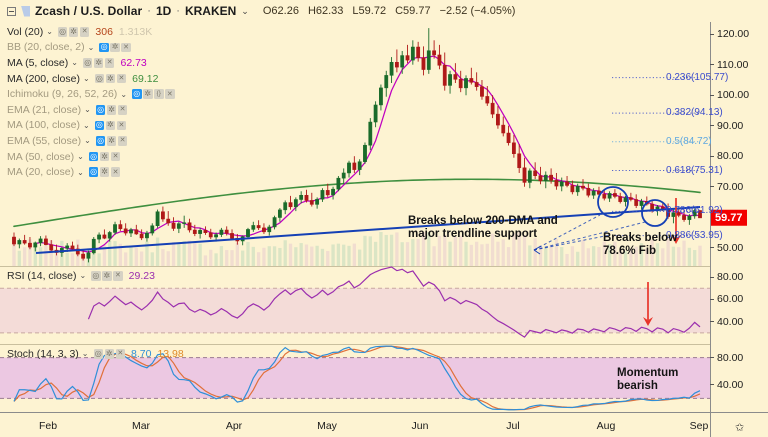 This screenshot has height=437, width=768. What do you see at coordinates (170, 353) in the screenshot?
I see `legend-value: 13.98` at bounding box center [170, 353].